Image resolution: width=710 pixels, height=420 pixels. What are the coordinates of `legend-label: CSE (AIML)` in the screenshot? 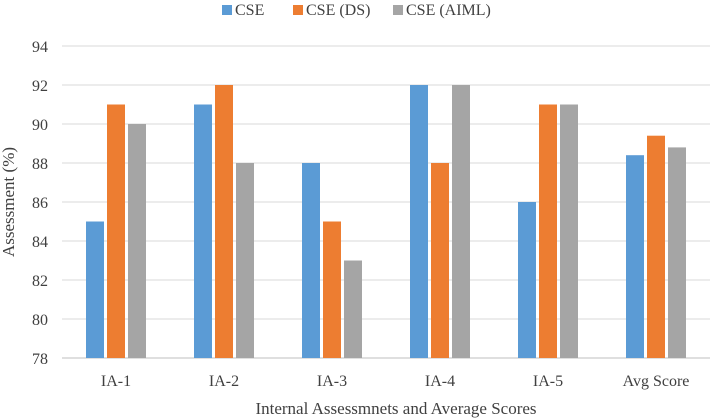 It's located at (448, 10).